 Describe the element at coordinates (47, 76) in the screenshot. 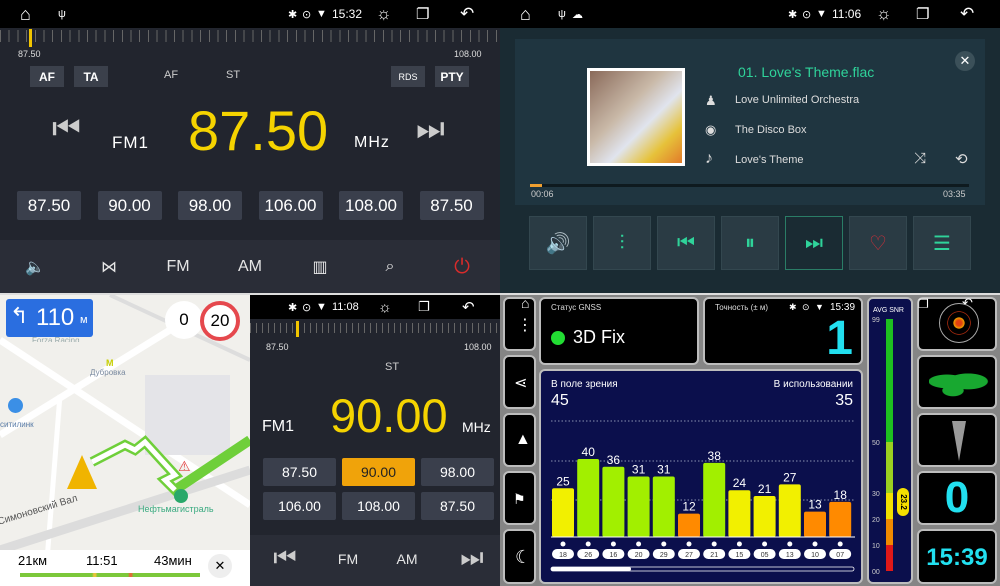

I see `af-button: AF` at that location.